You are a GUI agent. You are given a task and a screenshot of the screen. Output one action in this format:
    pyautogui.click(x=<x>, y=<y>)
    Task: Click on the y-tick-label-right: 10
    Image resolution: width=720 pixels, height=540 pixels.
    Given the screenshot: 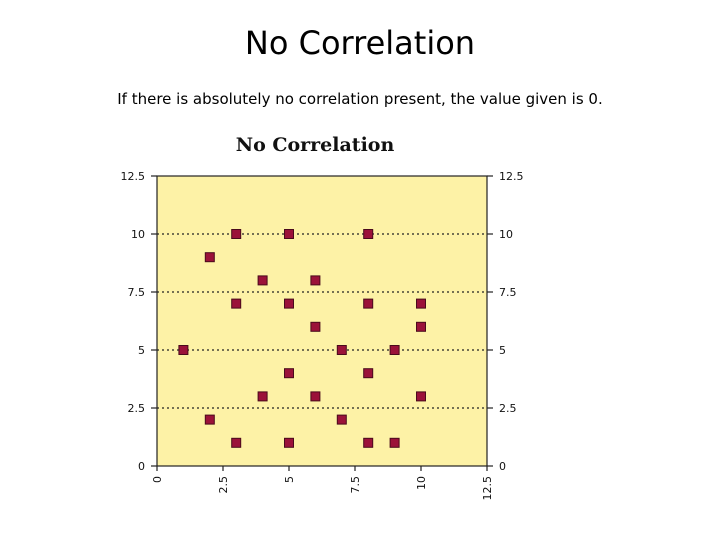 What is the action you would take?
    pyautogui.click(x=506, y=234)
    